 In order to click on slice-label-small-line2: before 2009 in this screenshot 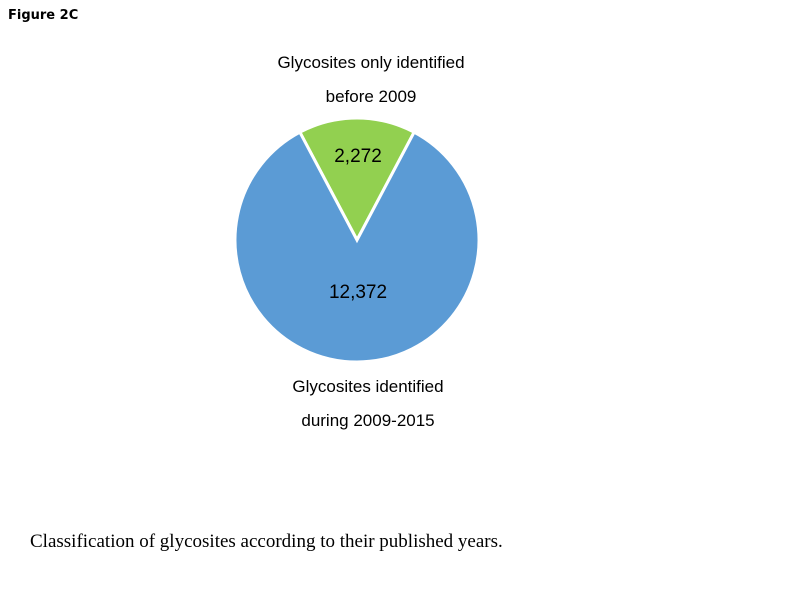, I will do `click(371, 96)`.